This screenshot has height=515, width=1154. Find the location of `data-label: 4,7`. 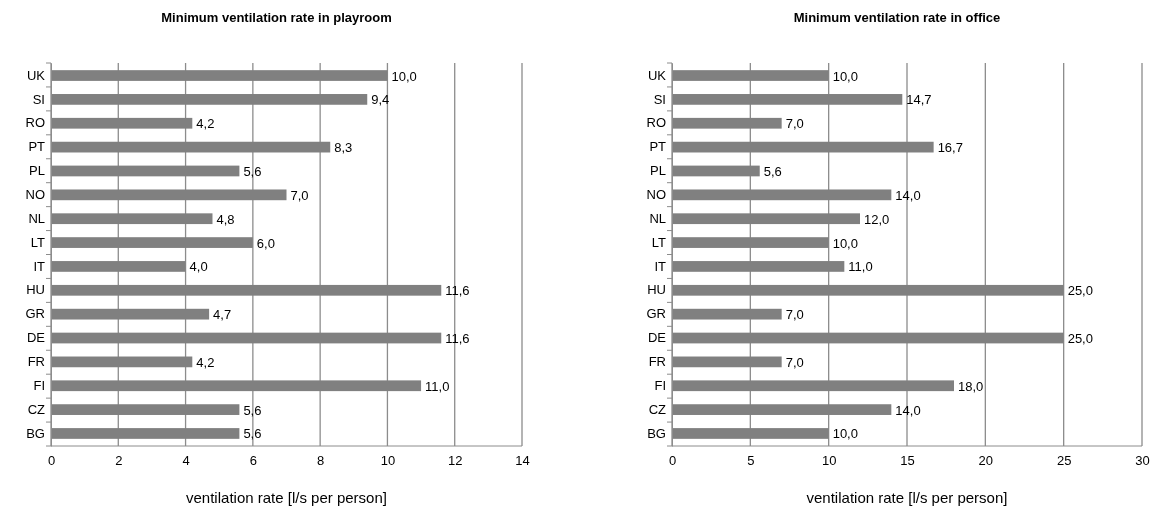

data-label: 4,7 is located at coordinates (222, 315).